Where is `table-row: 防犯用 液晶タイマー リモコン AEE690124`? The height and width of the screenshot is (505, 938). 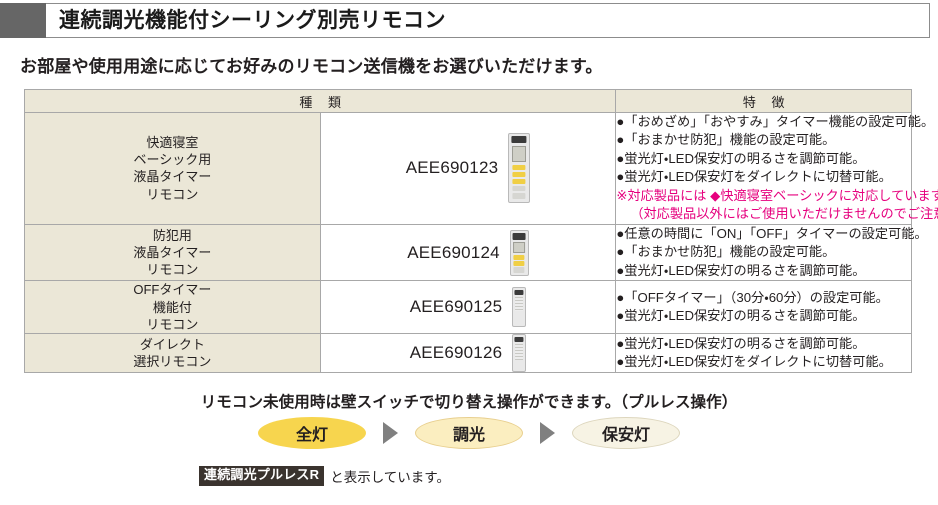 table-row: 防犯用 液晶タイマー リモコン AEE690124 is located at coordinates (476, 252).